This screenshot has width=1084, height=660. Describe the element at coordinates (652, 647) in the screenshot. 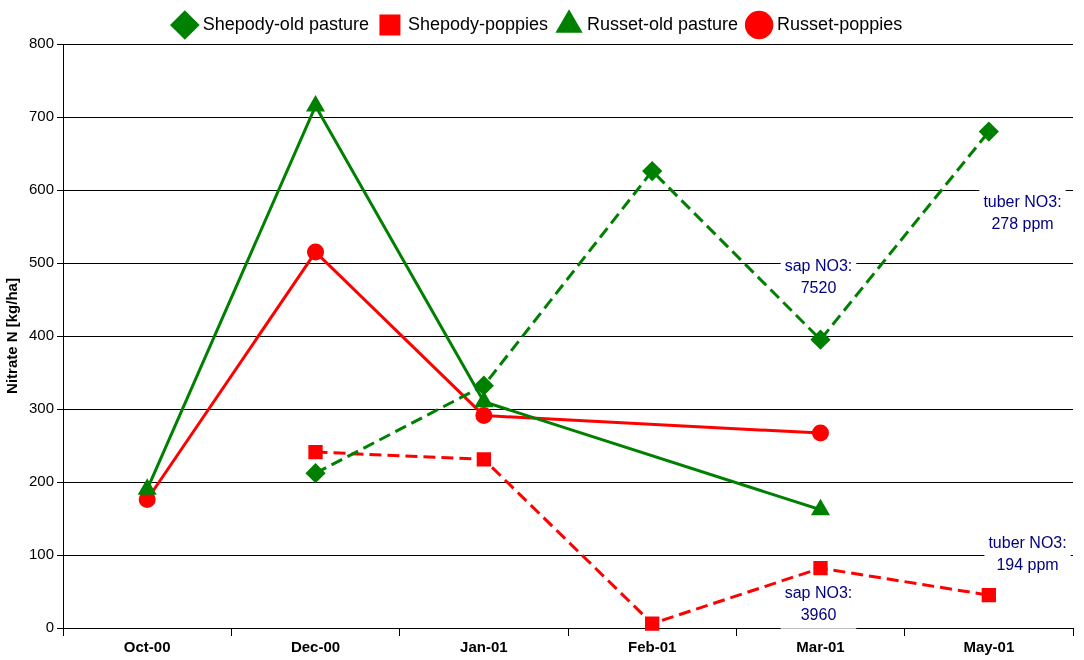

I see `x-tick-label: Feb-01` at that location.